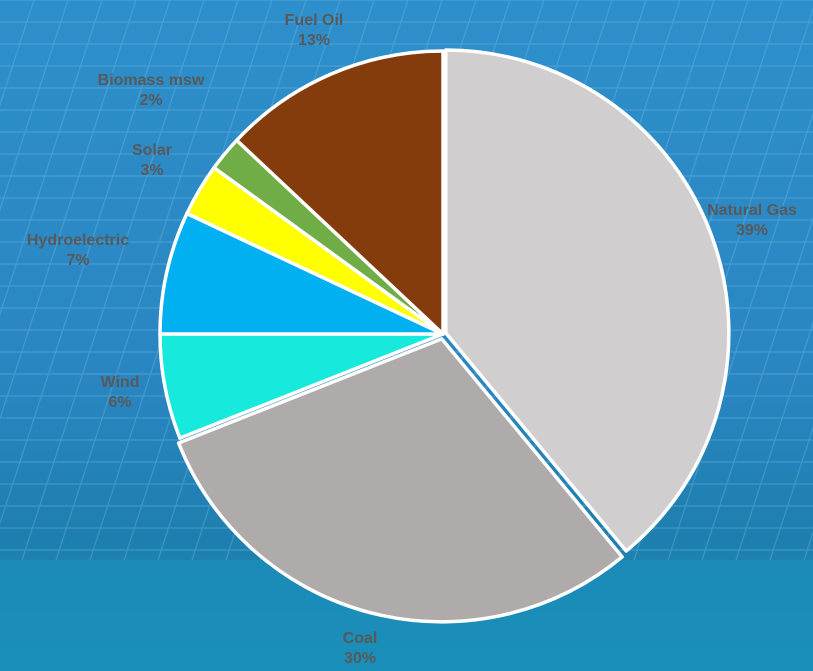 The width and height of the screenshot is (813, 671). I want to click on data-label-coal: Coal 30%, so click(360, 648).